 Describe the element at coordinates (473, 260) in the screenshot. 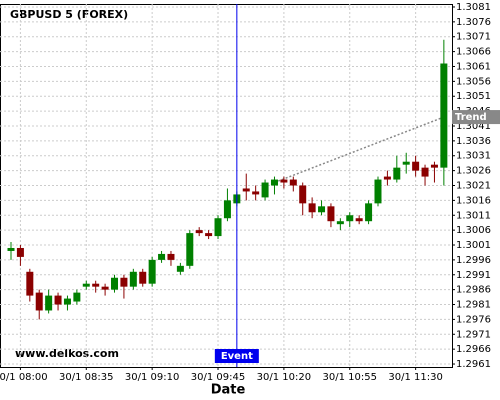

I see `y-tick-label: 1.2996` at that location.